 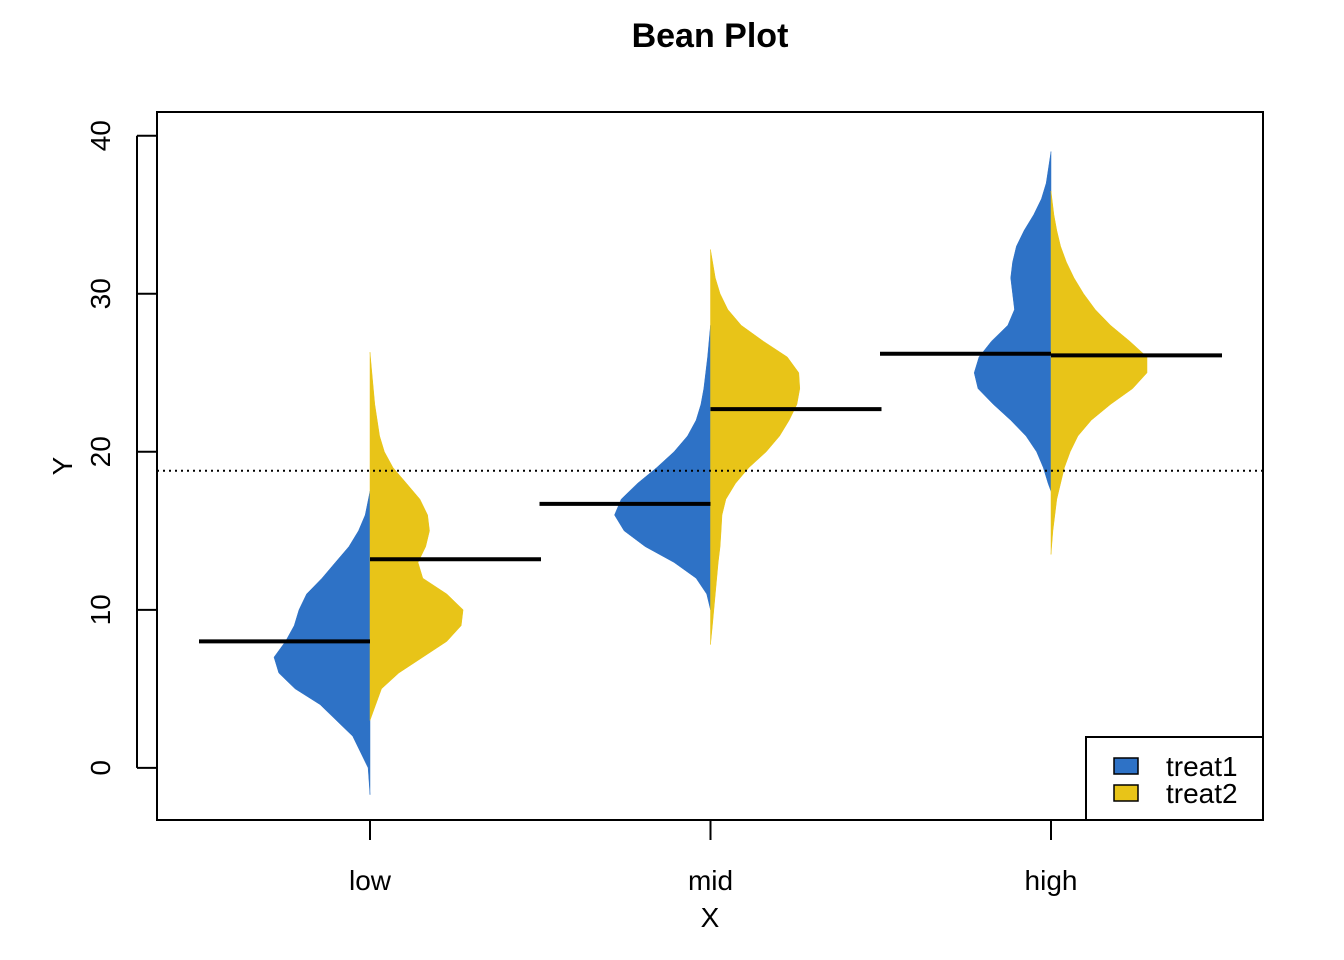 What do you see at coordinates (710, 880) in the screenshot?
I see `x-tick-label-mid: mid` at bounding box center [710, 880].